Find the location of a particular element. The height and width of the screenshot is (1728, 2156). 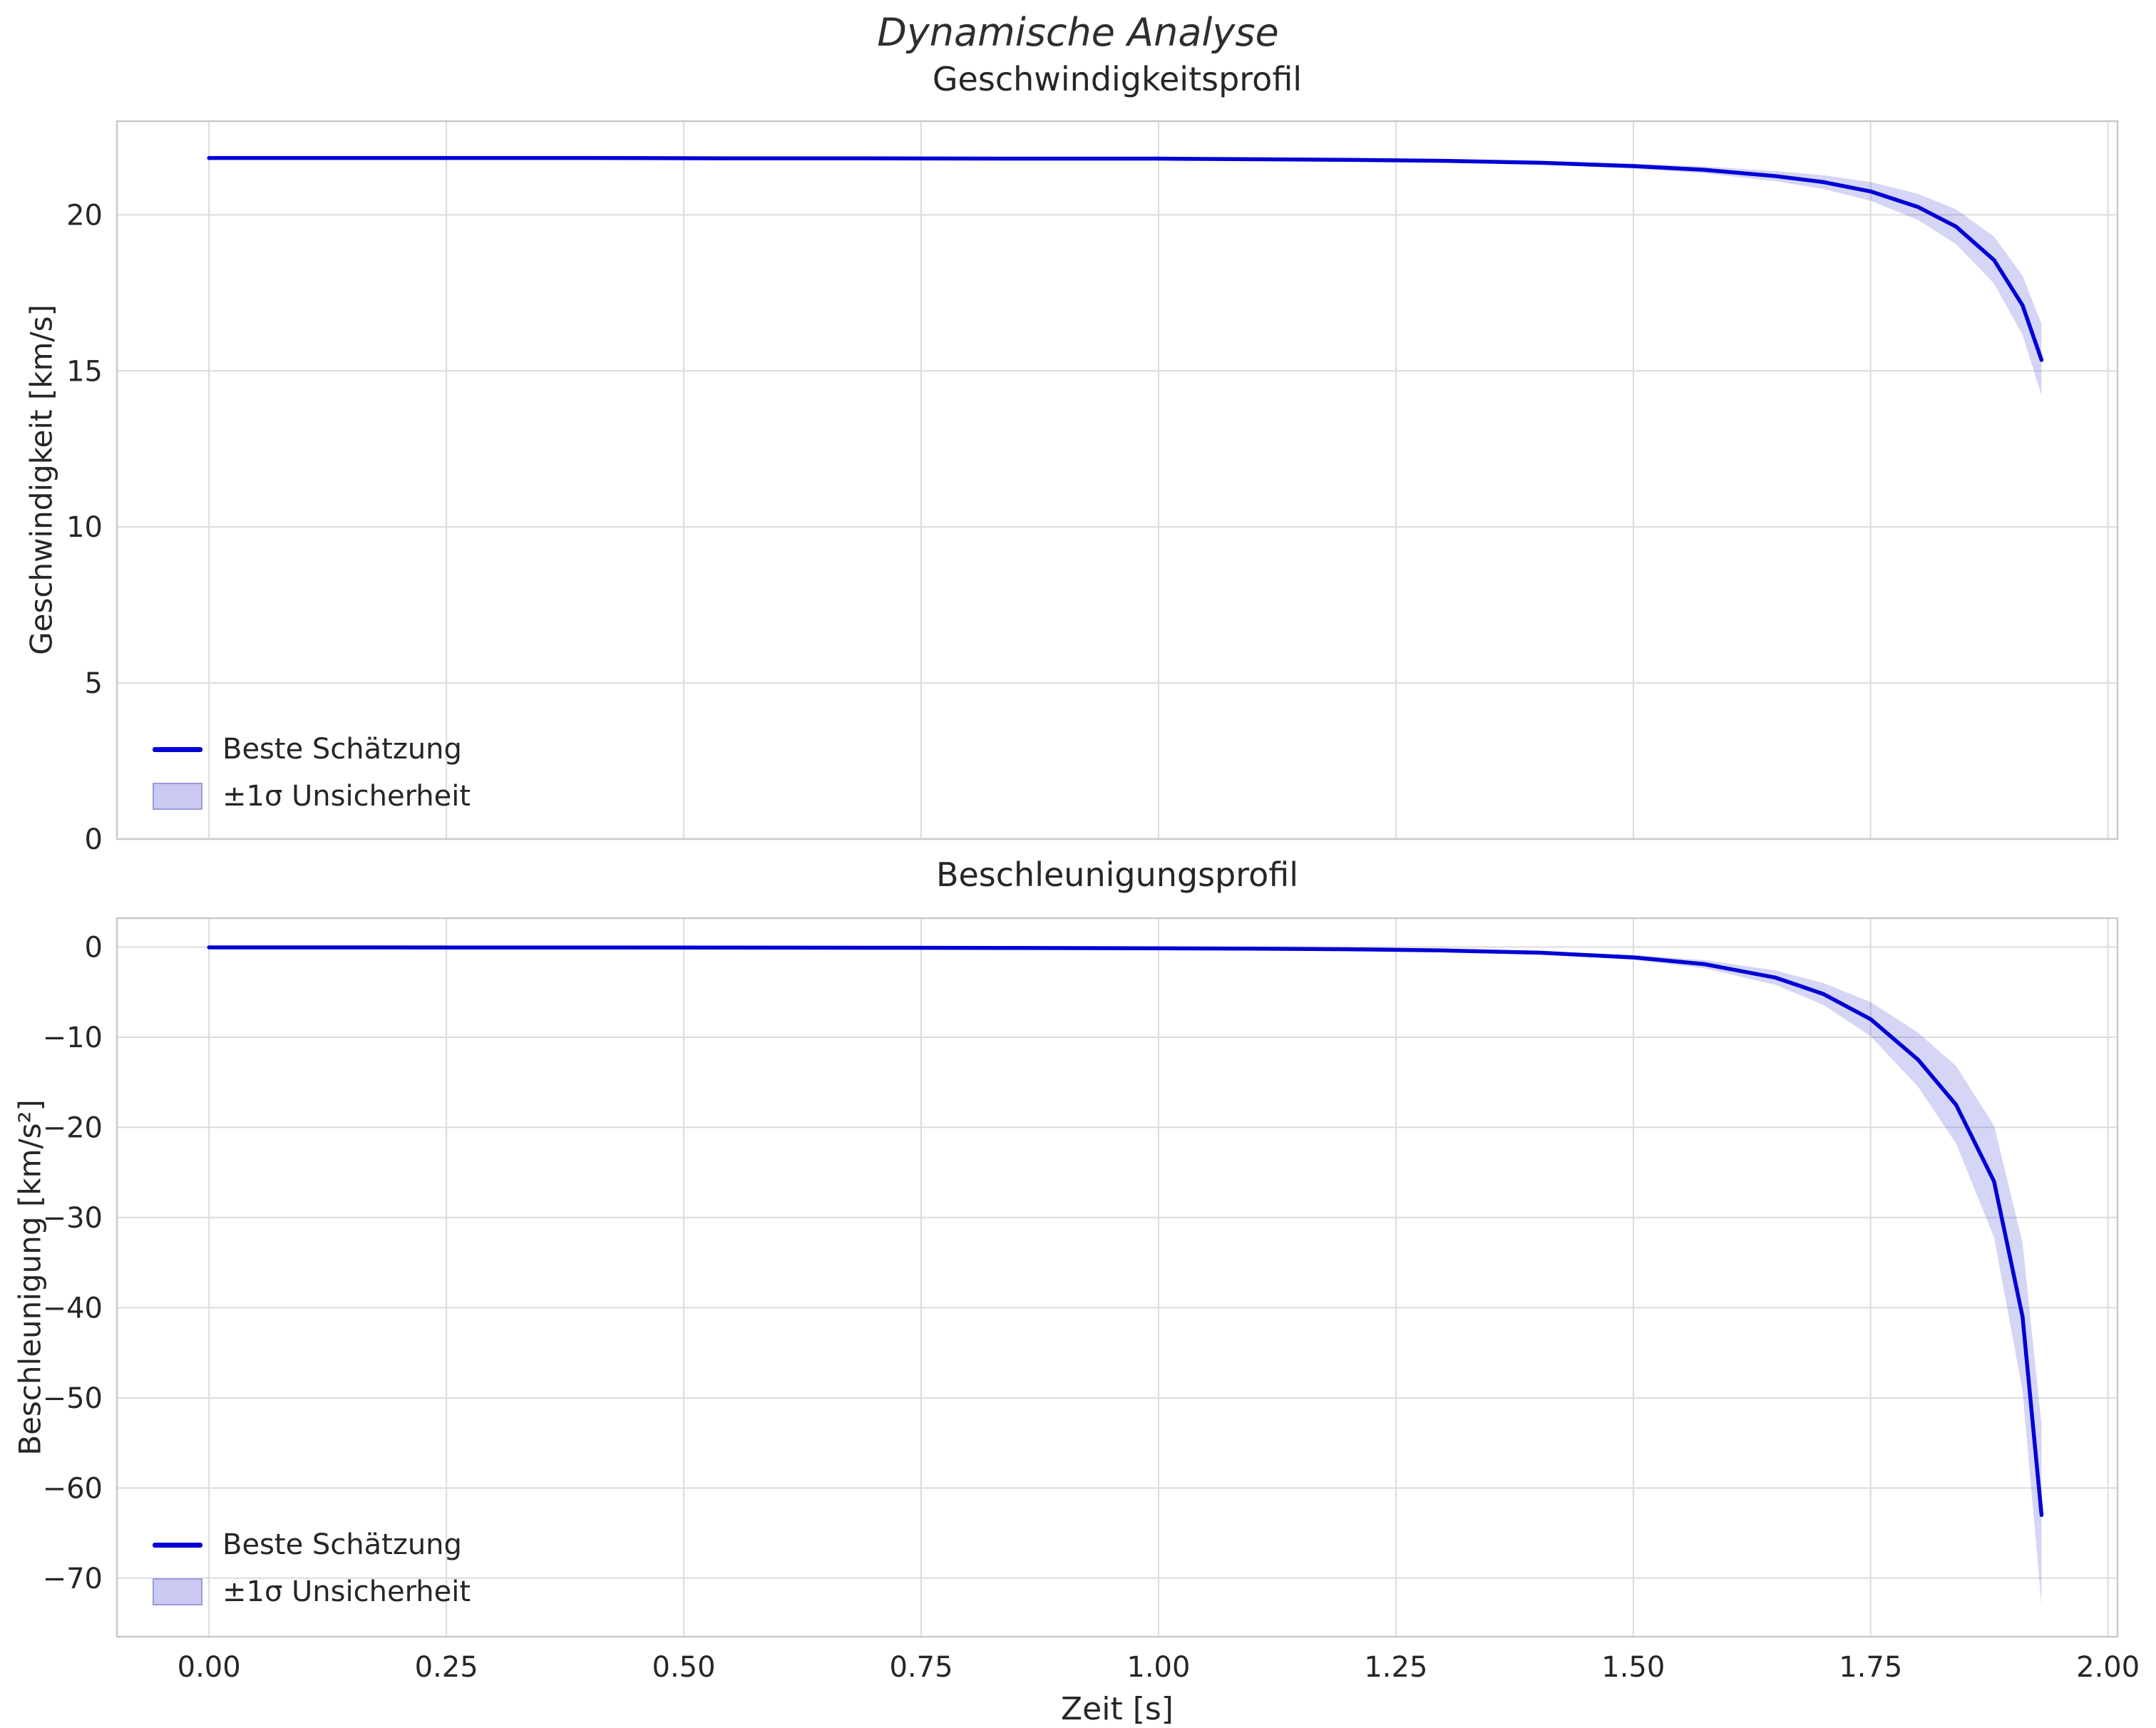

svg-text: 0.25 is located at coordinates (446, 1667).